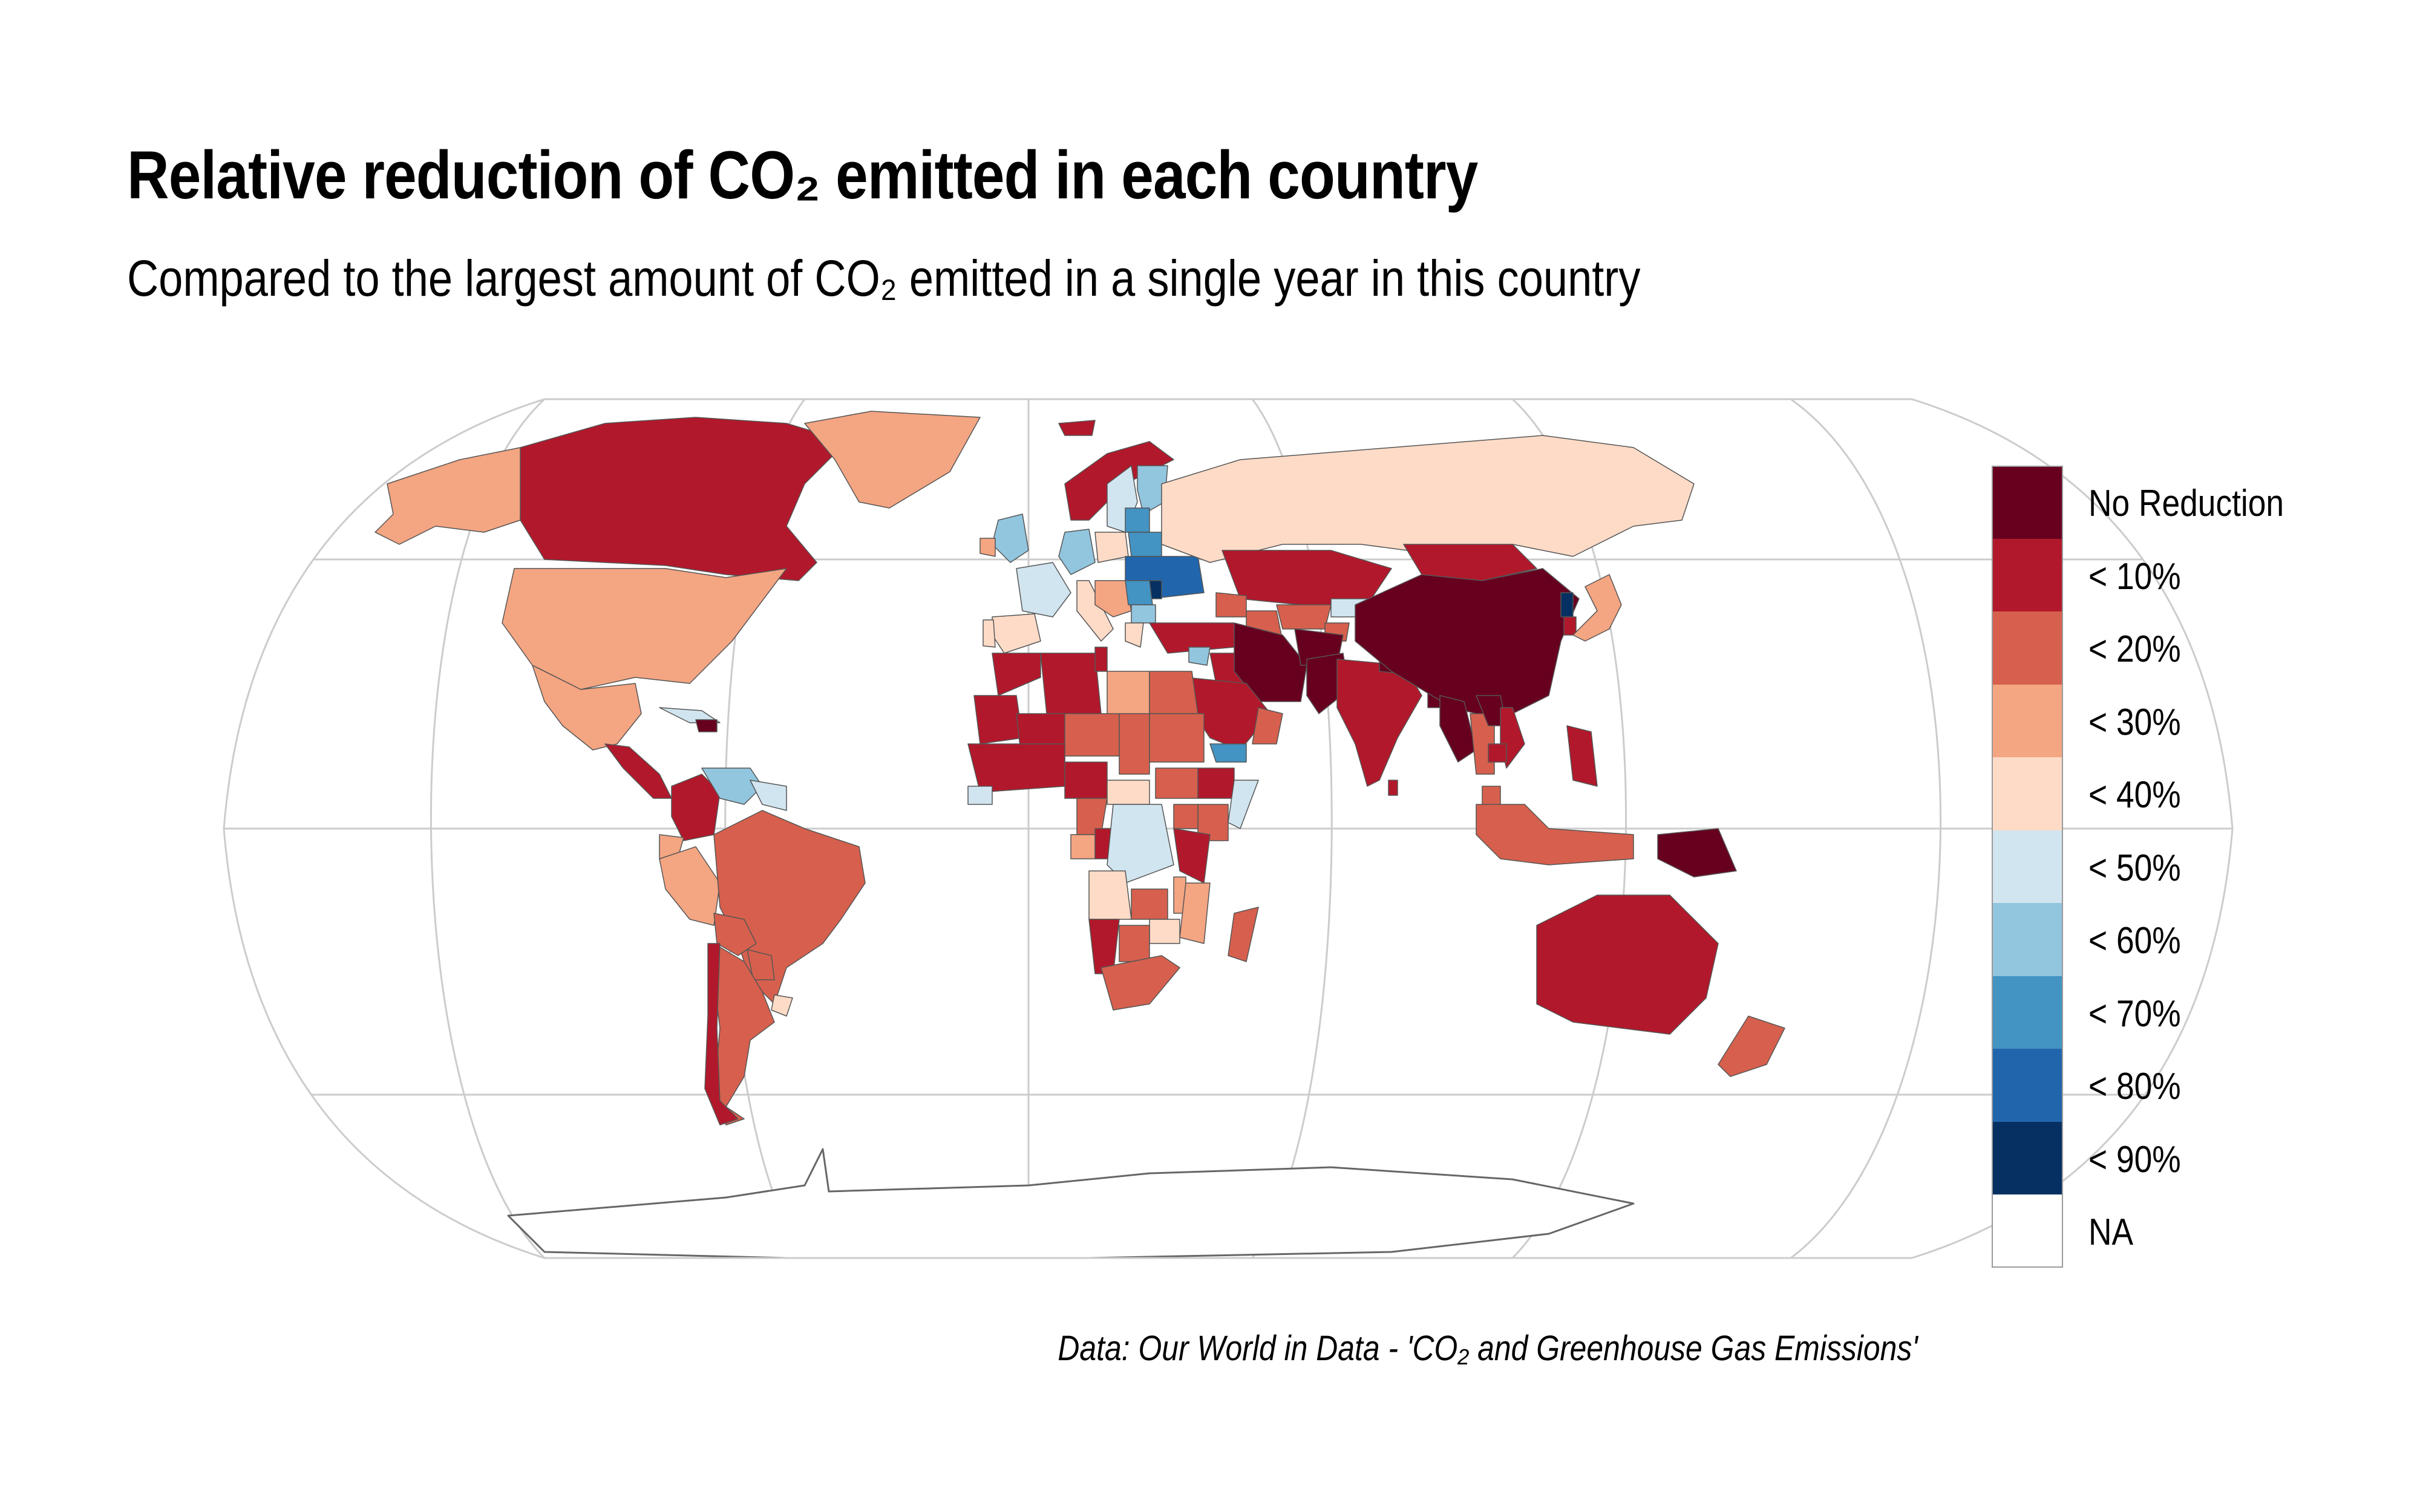 The image size is (2420, 1512). What do you see at coordinates (1555, 834) in the screenshot?
I see `region-indonesia` at bounding box center [1555, 834].